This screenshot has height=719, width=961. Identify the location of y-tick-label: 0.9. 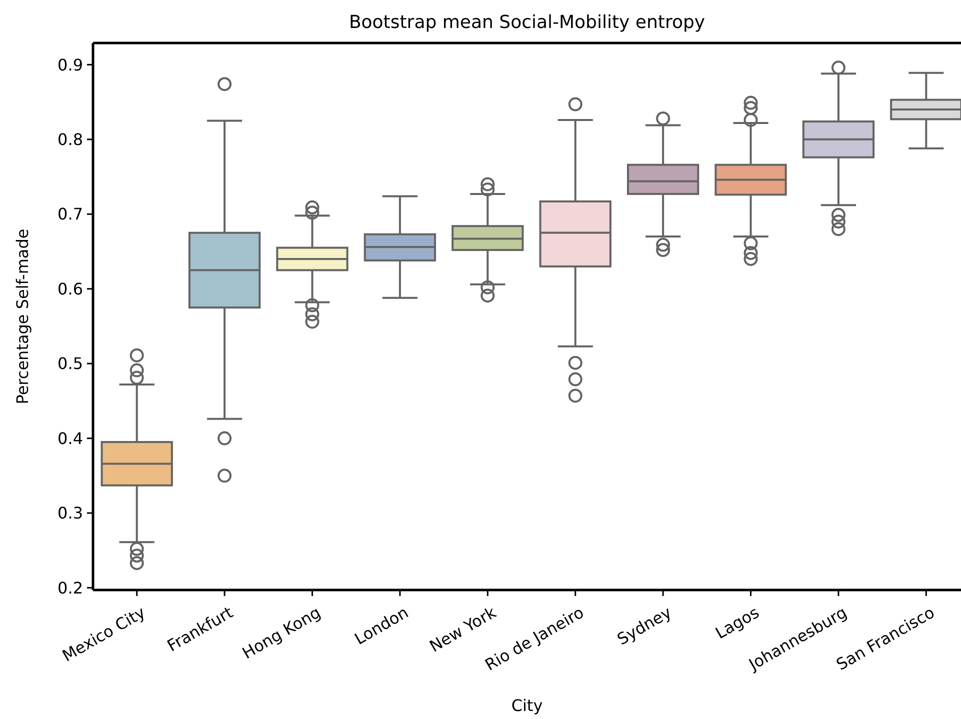
(70, 64).